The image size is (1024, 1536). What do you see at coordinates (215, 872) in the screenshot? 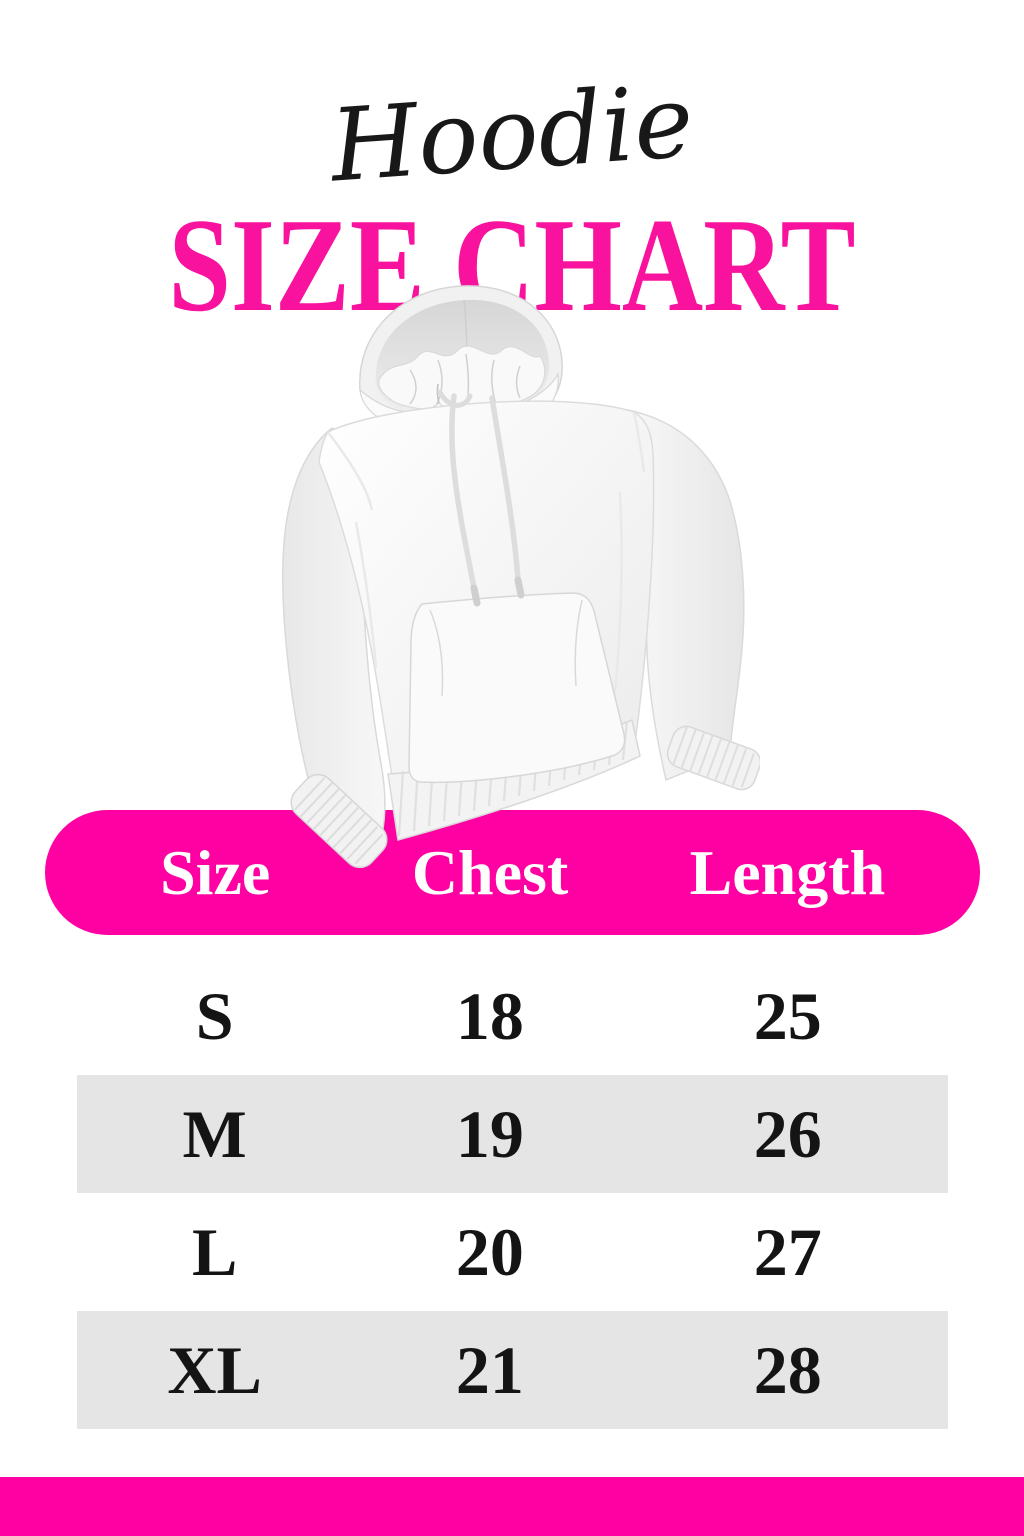
I see `header-size: Size` at bounding box center [215, 872].